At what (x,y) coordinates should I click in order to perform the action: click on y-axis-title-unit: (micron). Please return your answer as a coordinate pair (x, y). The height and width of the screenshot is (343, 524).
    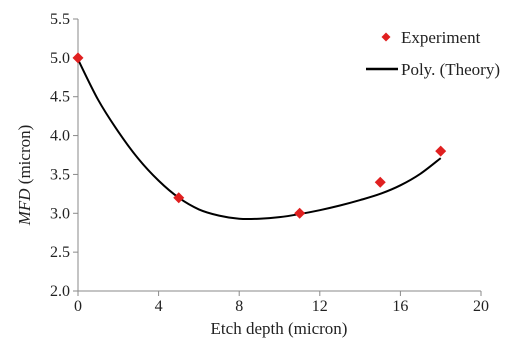
    Looking at the image, I should click on (24, 157).